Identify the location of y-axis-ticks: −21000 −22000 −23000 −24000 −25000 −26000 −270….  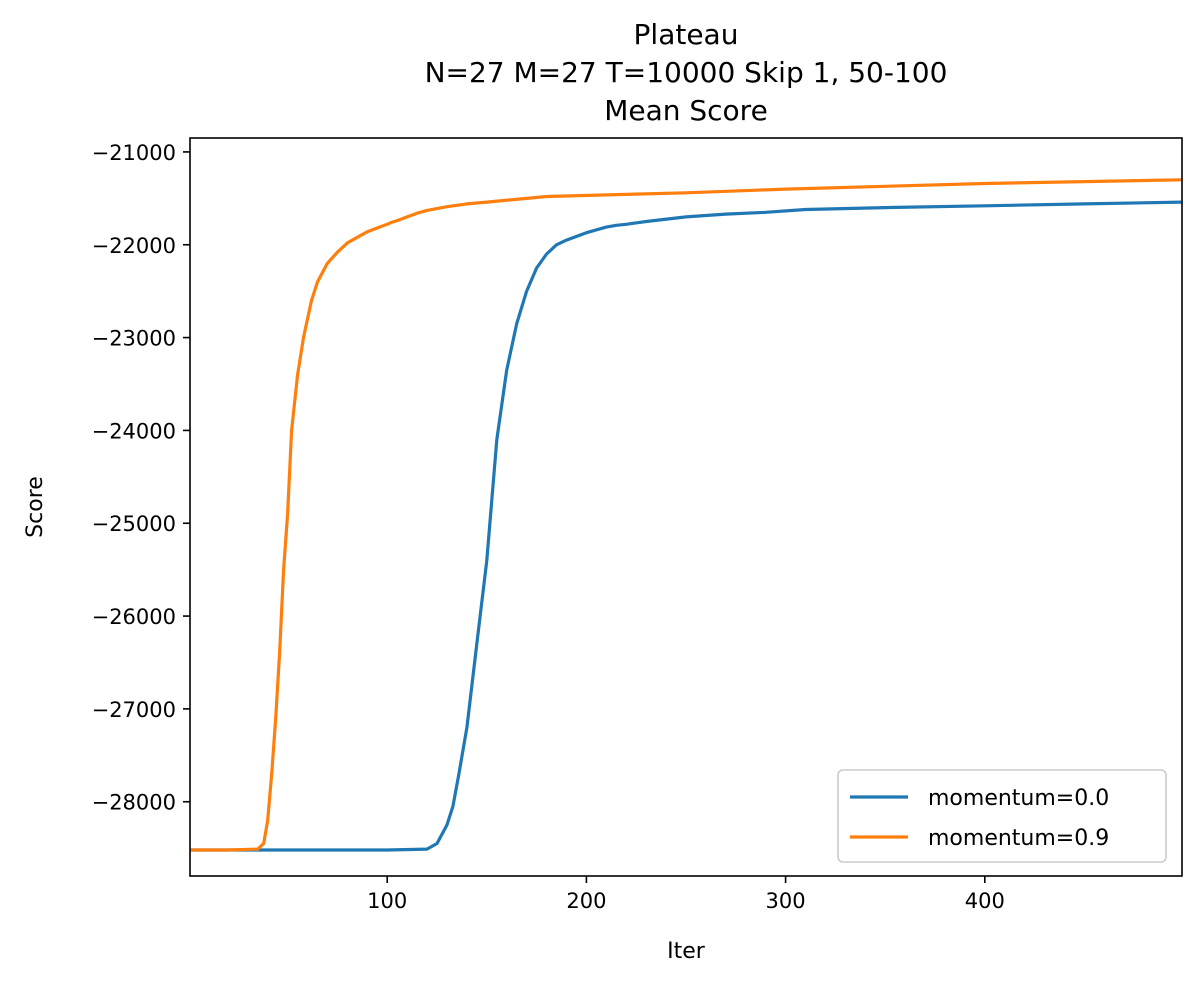
(141, 478).